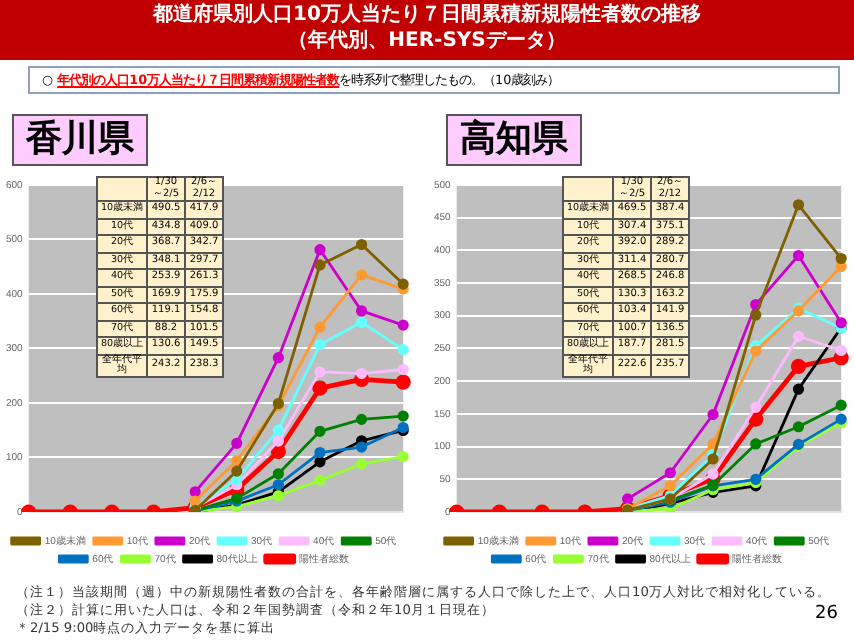  What do you see at coordinates (427, 41) in the screenshot?
I see `text: （年代別、HER-SYSデータ）` at bounding box center [427, 41].